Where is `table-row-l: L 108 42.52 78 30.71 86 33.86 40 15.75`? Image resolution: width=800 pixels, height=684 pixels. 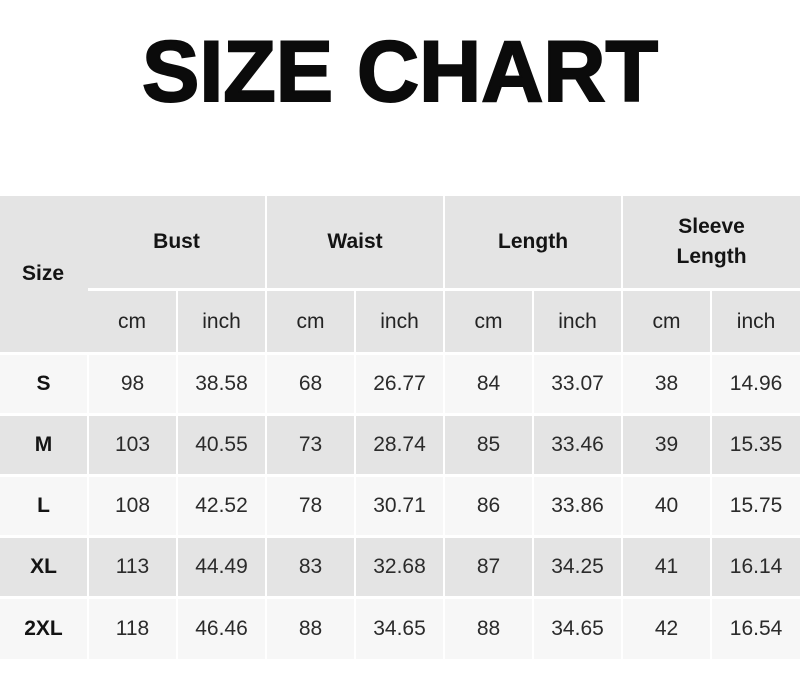 table-row-l: L 108 42.52 78 30.71 86 33.86 40 15.75 is located at coordinates (400, 505).